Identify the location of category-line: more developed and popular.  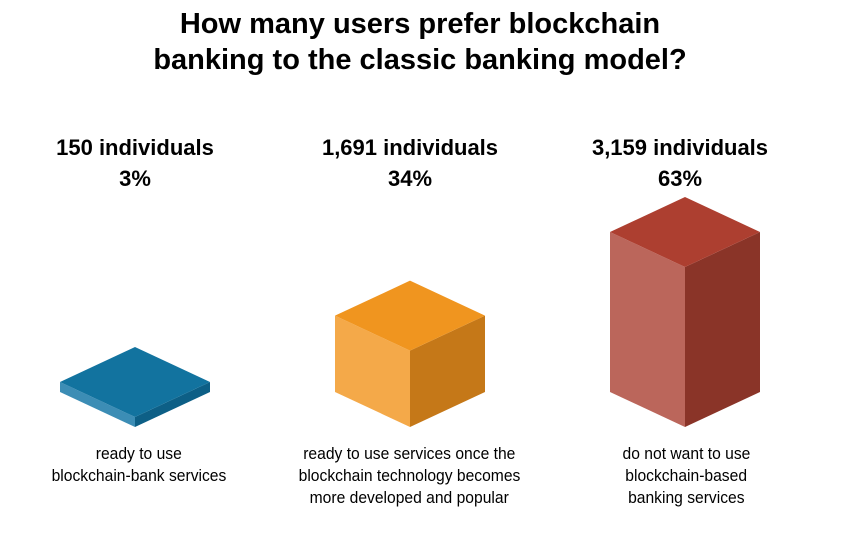
(409, 497).